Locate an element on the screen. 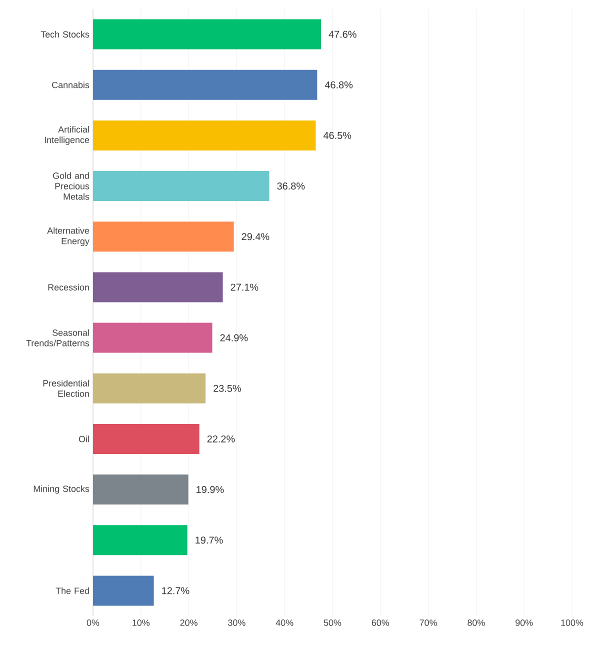 The width and height of the screenshot is (604, 648). y-tick-label: Mining Stocks is located at coordinates (62, 489).